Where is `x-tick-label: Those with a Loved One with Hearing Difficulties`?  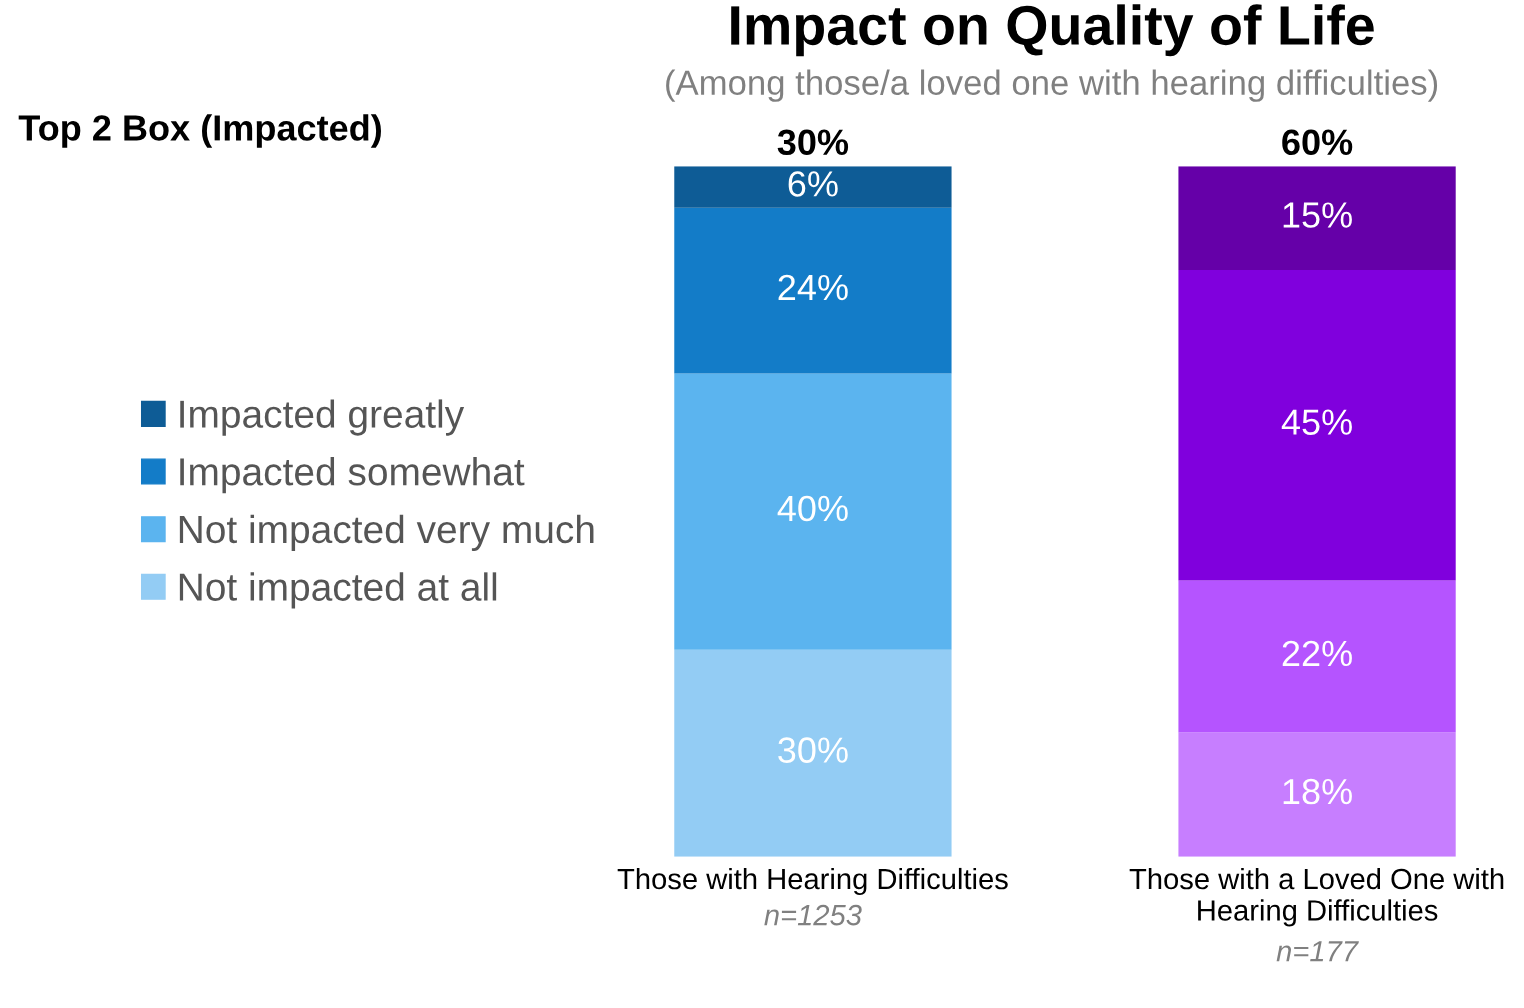 x-tick-label: Those with a Loved One with Hearing Difficulties is located at coordinates (1316, 897).